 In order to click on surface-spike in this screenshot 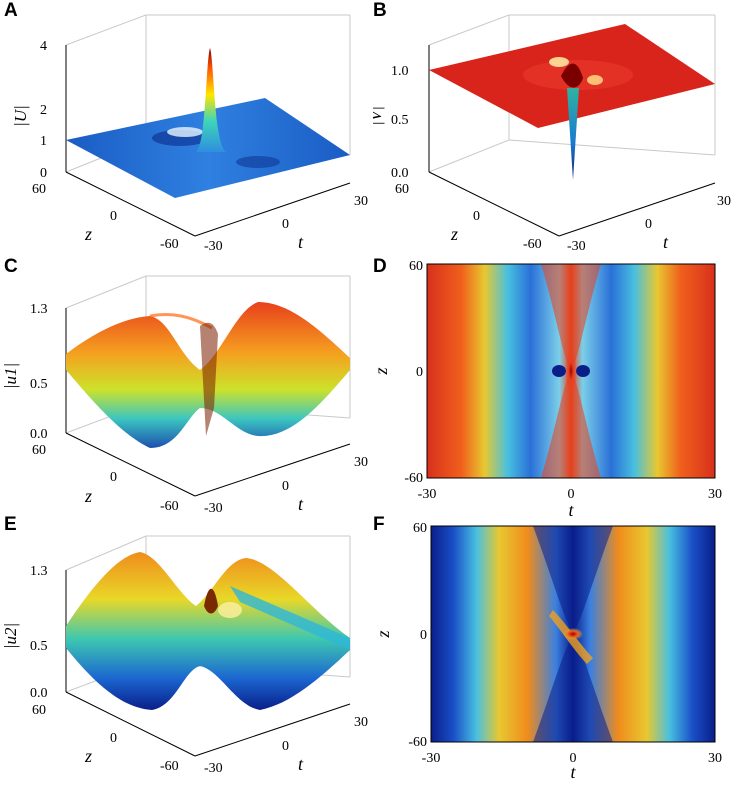, I will do `click(573, 134)`.